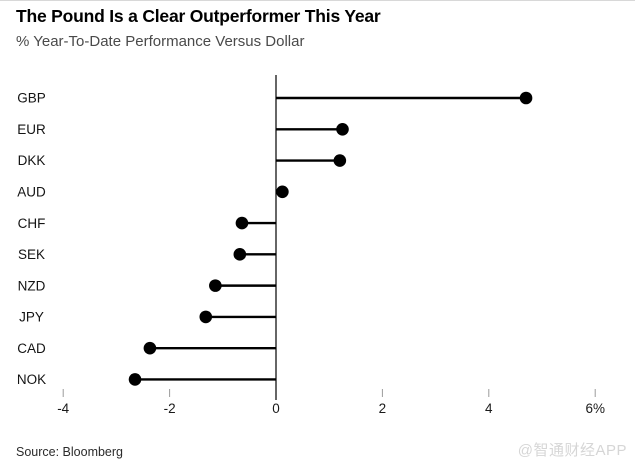 Image resolution: width=635 pixels, height=467 pixels. What do you see at coordinates (32, 160) in the screenshot?
I see `category-label-dkk: DKK` at bounding box center [32, 160].